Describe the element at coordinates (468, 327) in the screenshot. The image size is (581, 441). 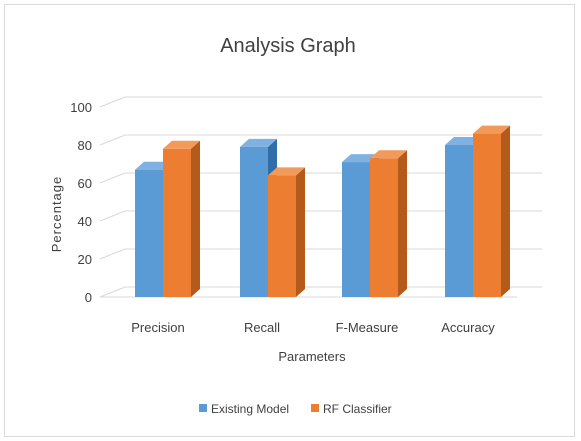
I see `x-tick-label: Accuracy` at that location.